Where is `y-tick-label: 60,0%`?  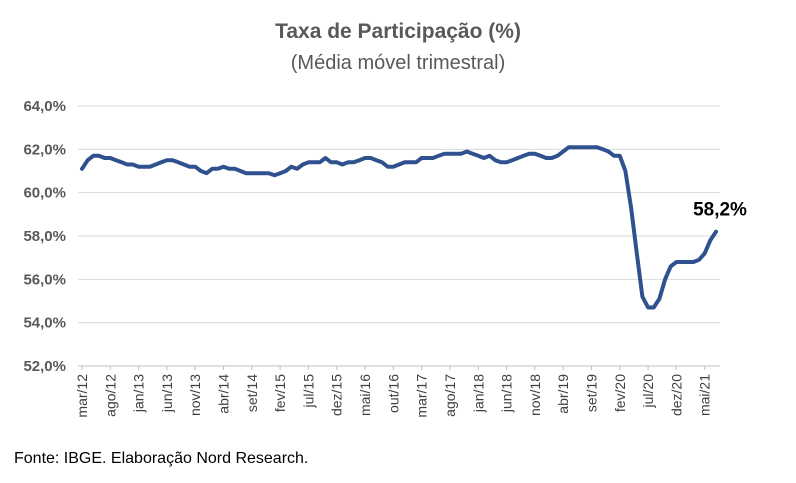 y-tick-label: 60,0% is located at coordinates (44, 193).